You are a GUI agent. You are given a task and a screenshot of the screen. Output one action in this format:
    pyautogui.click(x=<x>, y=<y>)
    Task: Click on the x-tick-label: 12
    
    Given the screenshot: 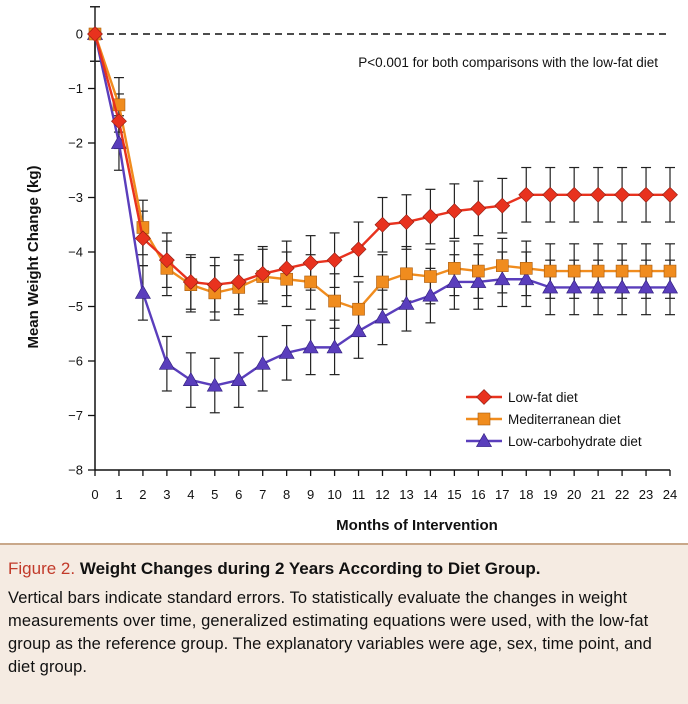 What is the action you would take?
    pyautogui.click(x=382, y=494)
    